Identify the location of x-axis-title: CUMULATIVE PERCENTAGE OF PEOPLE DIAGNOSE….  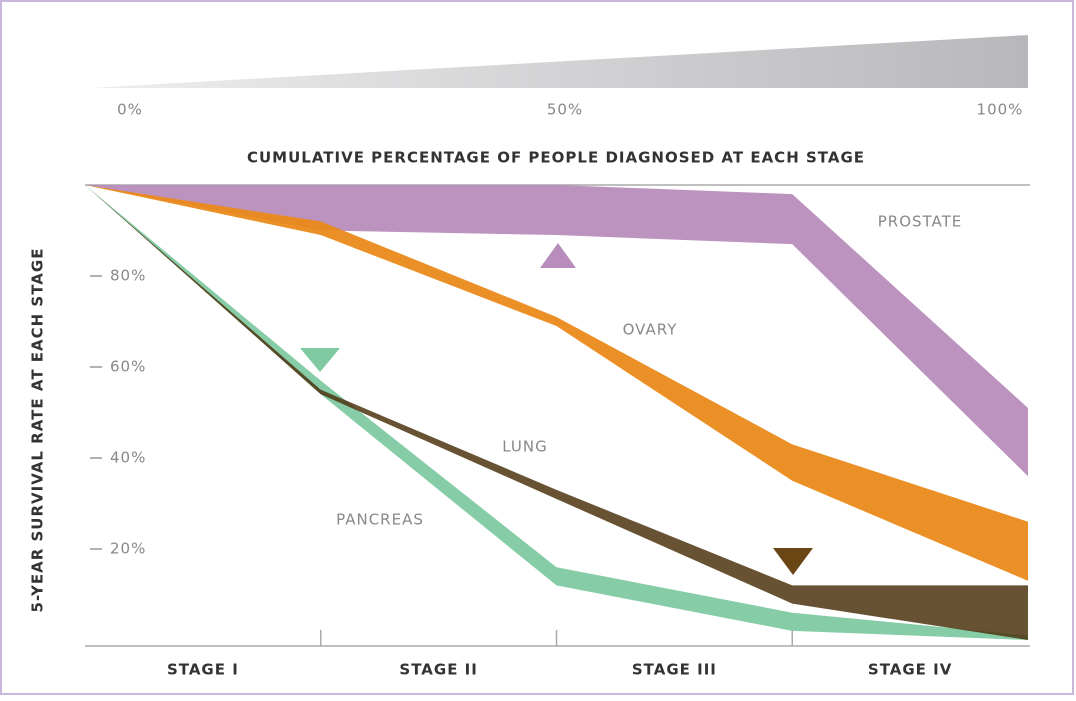
(556, 158).